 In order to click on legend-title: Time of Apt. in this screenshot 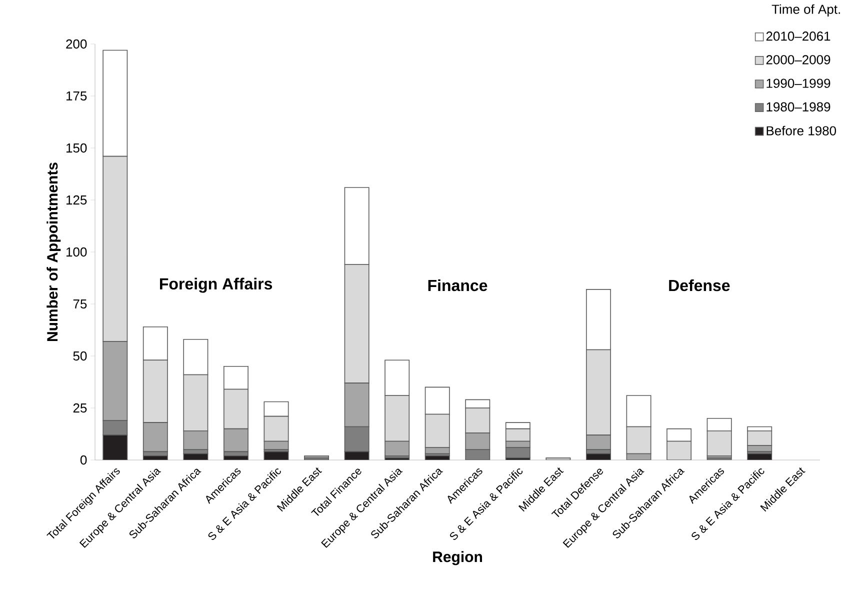, I will do `click(806, 10)`.